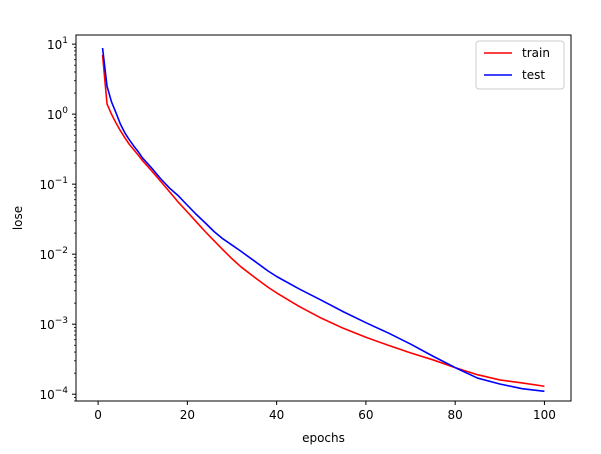  What do you see at coordinates (98, 415) in the screenshot?
I see `x-tick-label: 0` at bounding box center [98, 415].